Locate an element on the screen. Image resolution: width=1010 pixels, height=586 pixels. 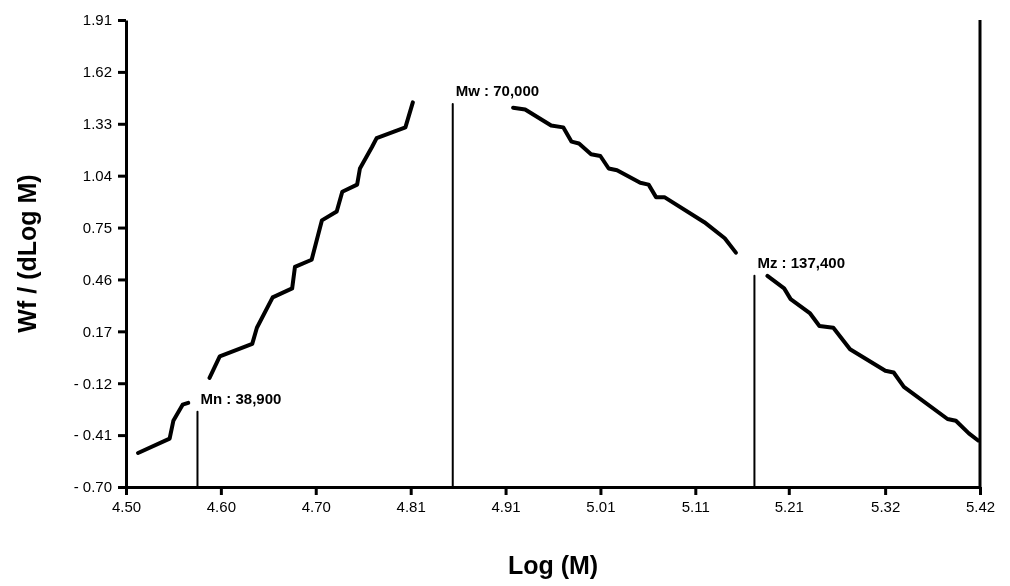
x-tick-label: 5.21 is located at coordinates (789, 506).